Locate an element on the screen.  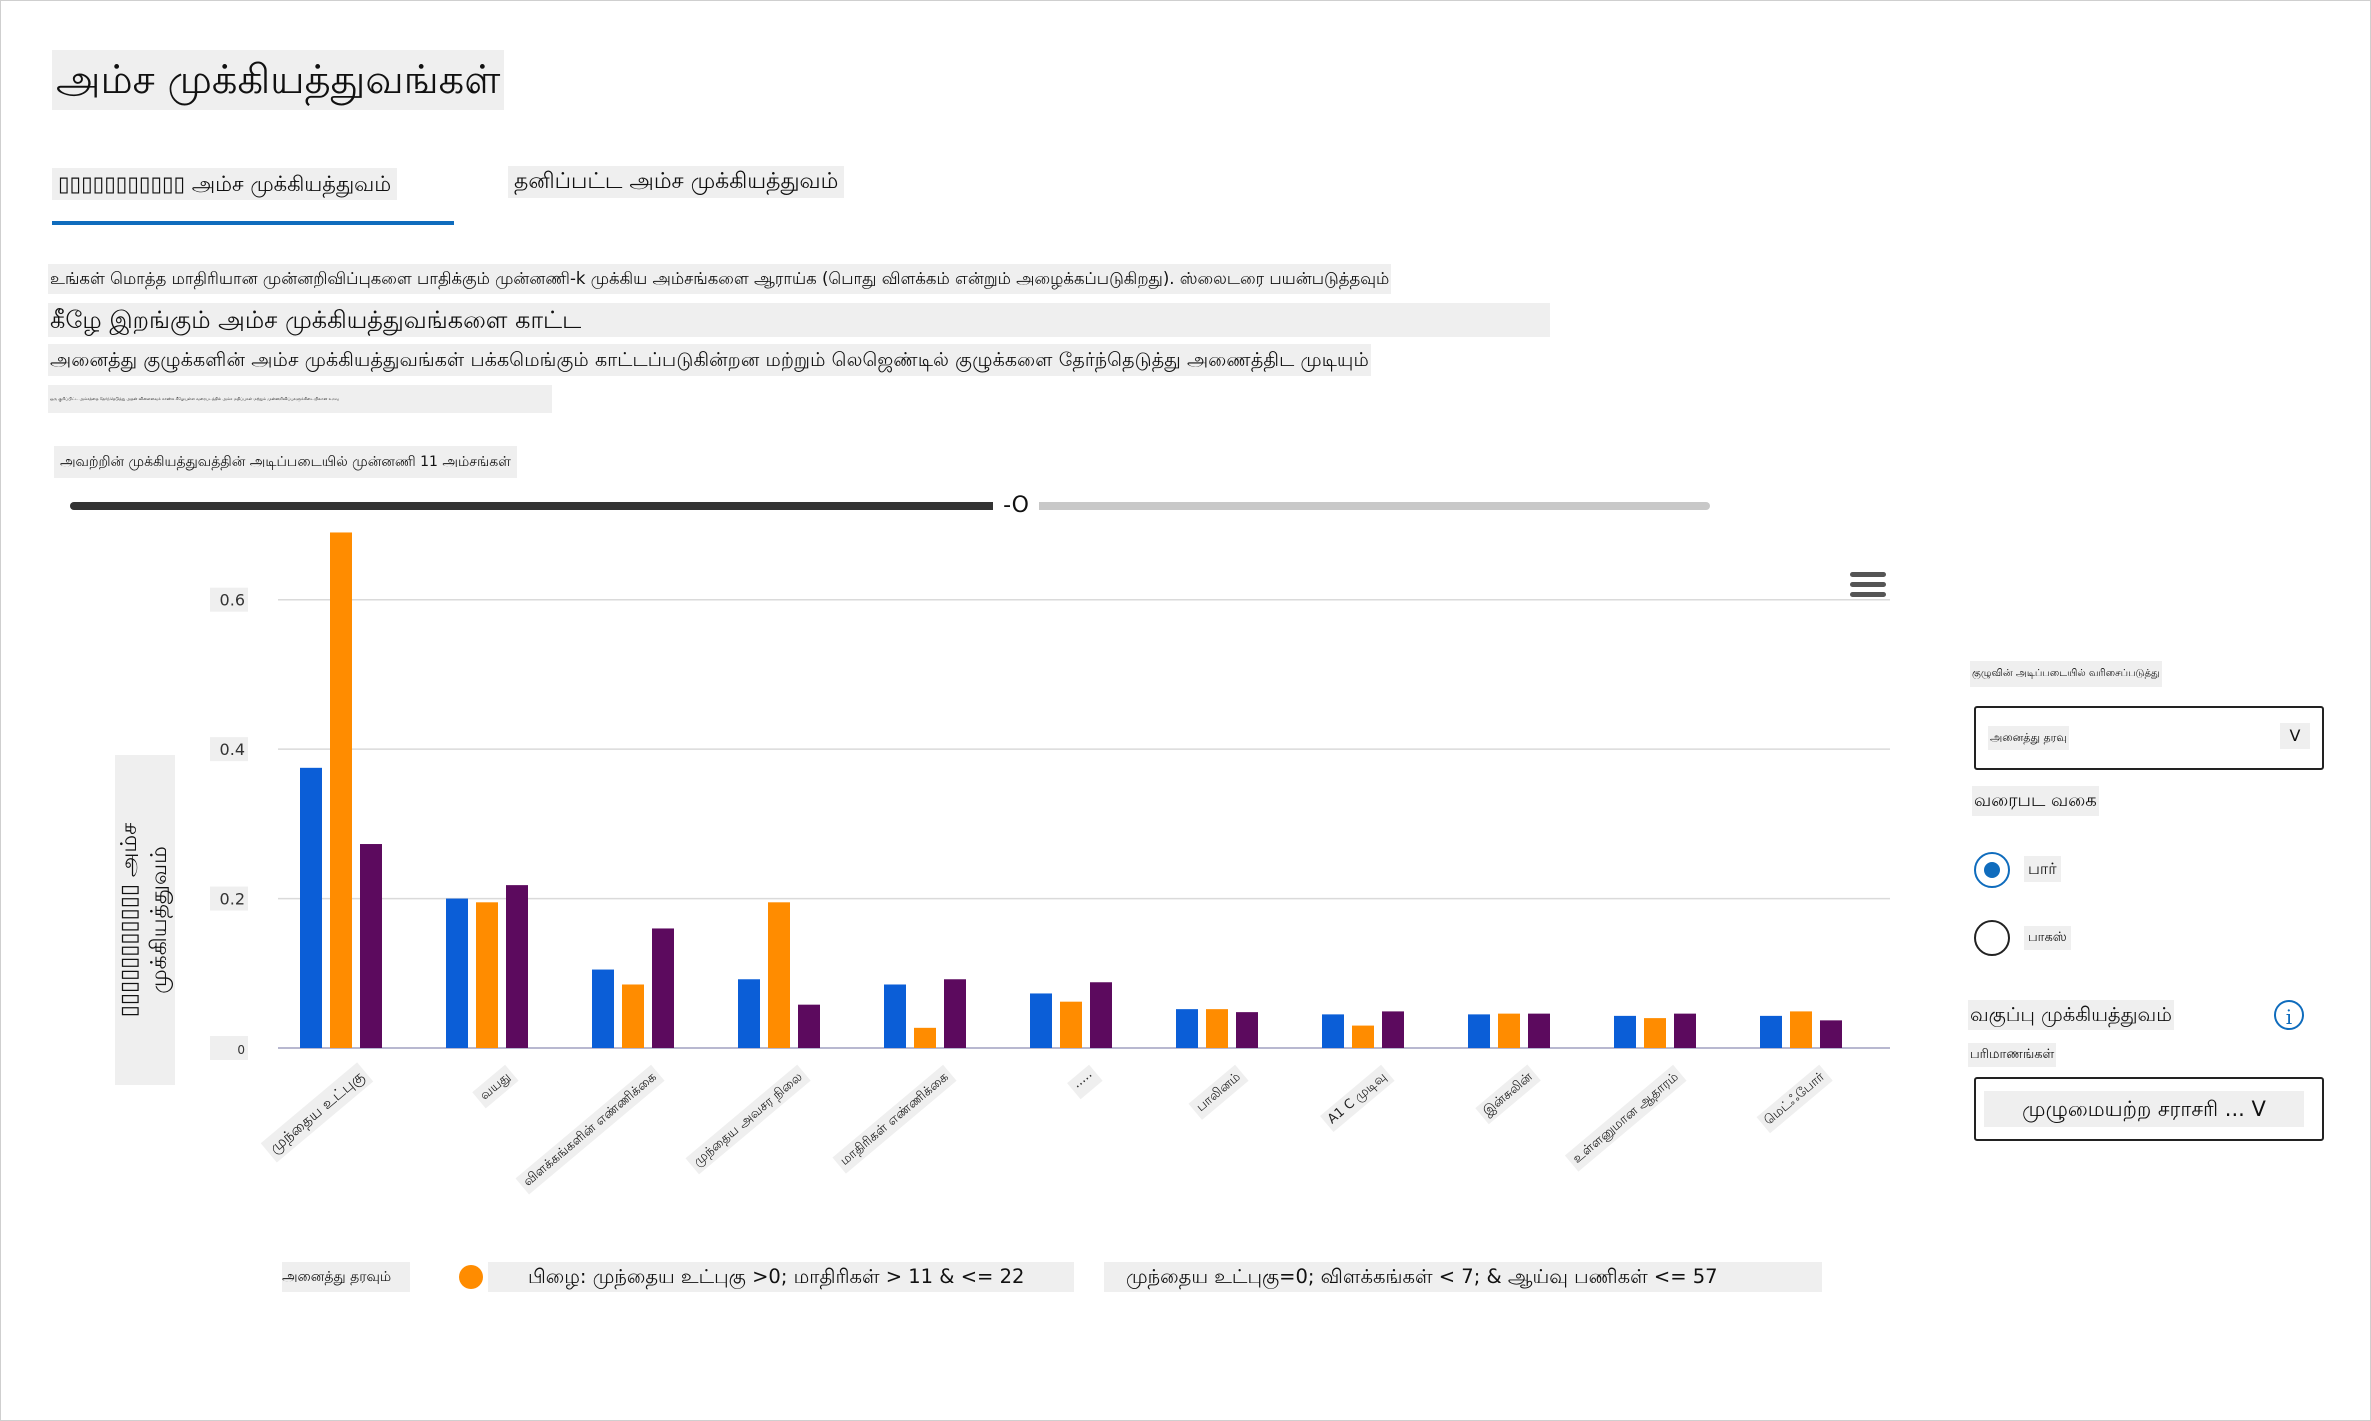
x-tick-label: மாதிரிகள் எண்ணிக்கை is located at coordinates (894, 1119).